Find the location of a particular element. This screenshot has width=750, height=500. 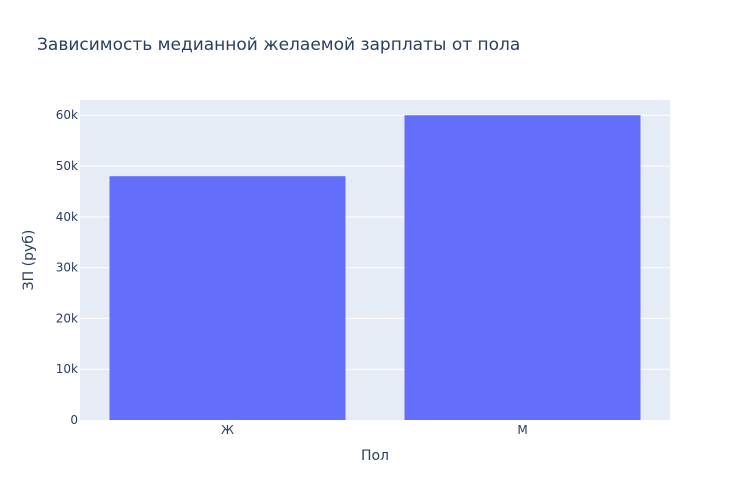

x-axis-title: Пол is located at coordinates (375, 456).